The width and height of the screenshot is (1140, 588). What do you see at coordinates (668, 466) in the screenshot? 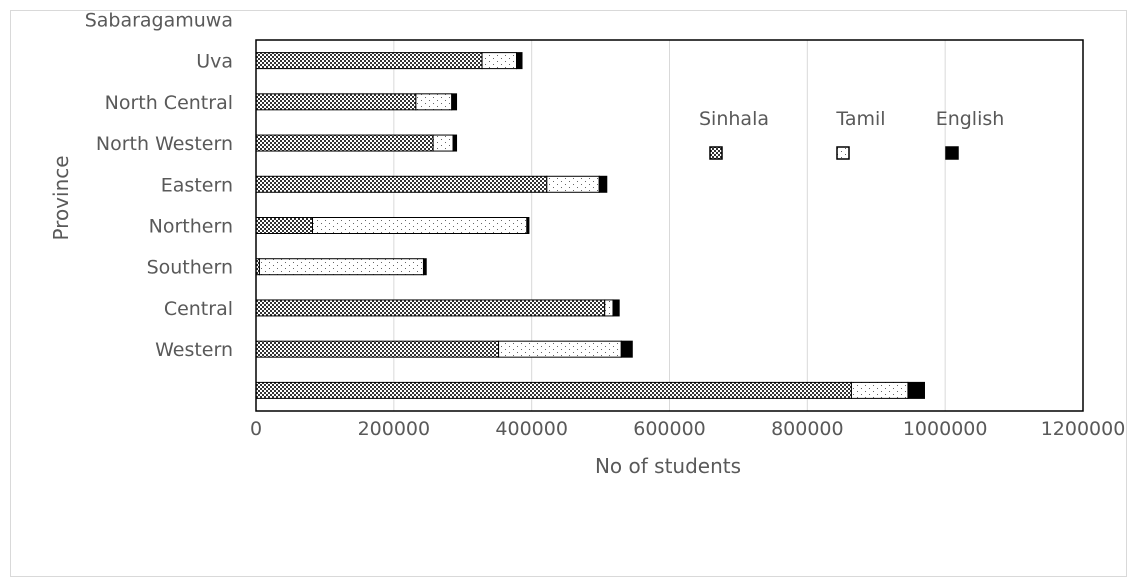
I see `x-axis-title: No of students` at bounding box center [668, 466].